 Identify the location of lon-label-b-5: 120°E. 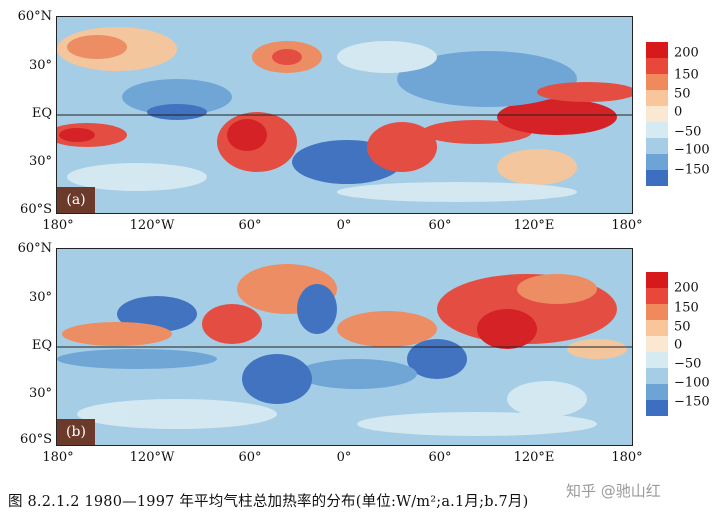
(534, 457).